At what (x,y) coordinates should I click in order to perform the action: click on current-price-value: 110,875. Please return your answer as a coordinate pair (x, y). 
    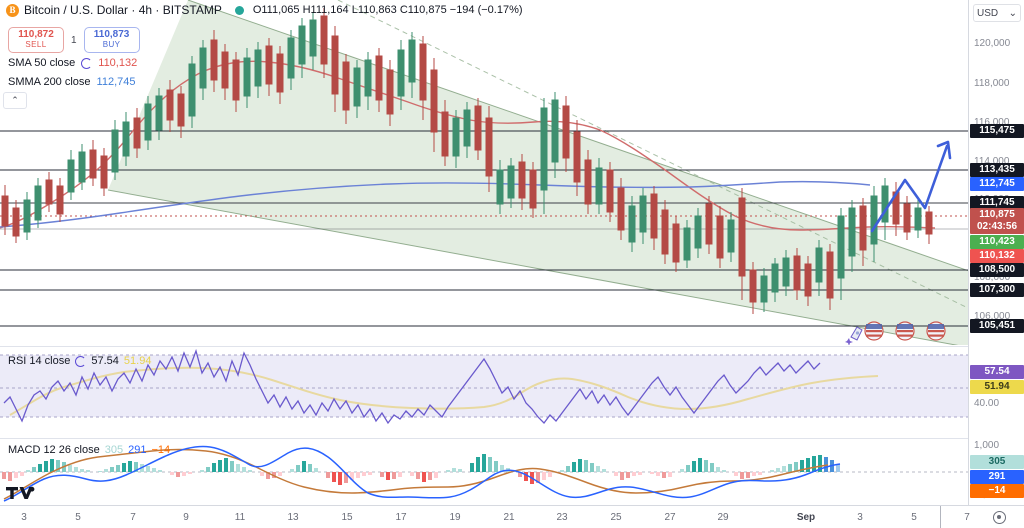
    Looking at the image, I should click on (997, 214).